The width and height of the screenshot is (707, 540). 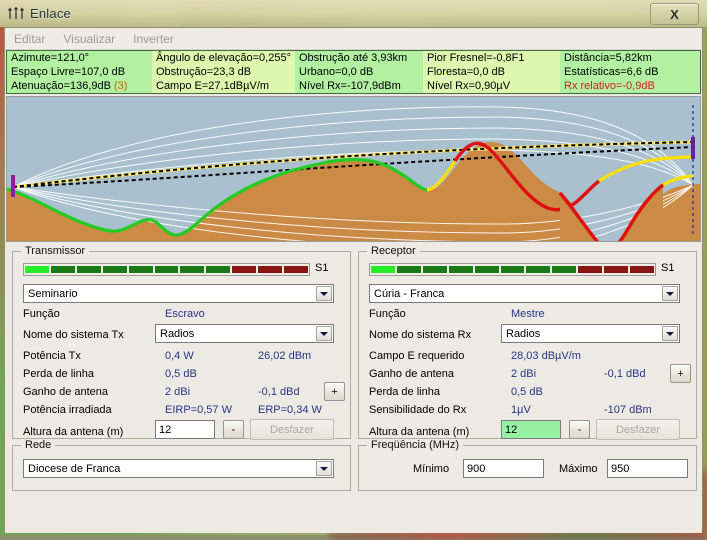 What do you see at coordinates (420, 335) in the screenshot?
I see `rx-sistema-label: Nome do sistema Rx` at bounding box center [420, 335].